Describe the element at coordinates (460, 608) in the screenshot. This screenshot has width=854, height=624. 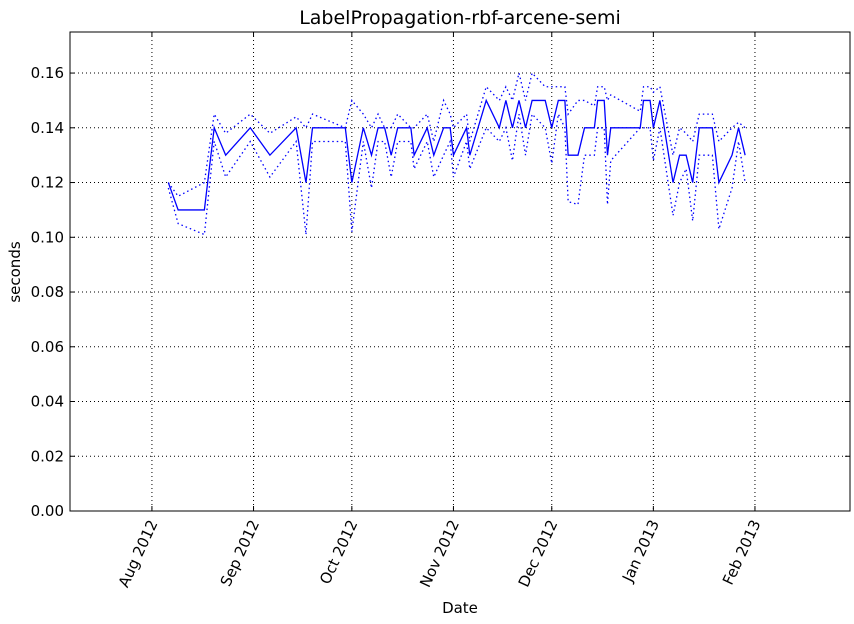
I see `x-axis-label: Date` at that location.